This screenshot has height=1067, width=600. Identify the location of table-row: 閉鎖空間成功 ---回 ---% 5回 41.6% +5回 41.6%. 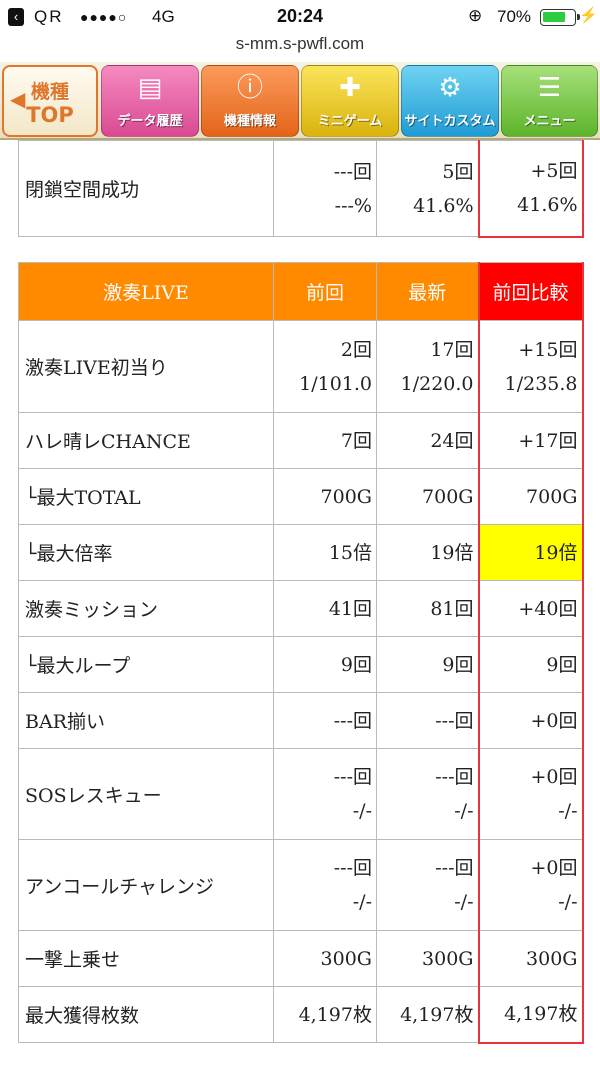
(301, 189).